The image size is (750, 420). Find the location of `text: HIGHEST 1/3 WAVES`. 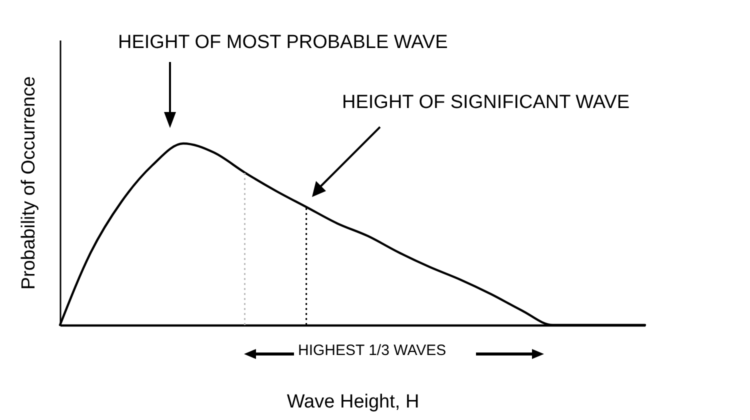

text: HIGHEST 1/3 WAVES is located at coordinates (372, 350).